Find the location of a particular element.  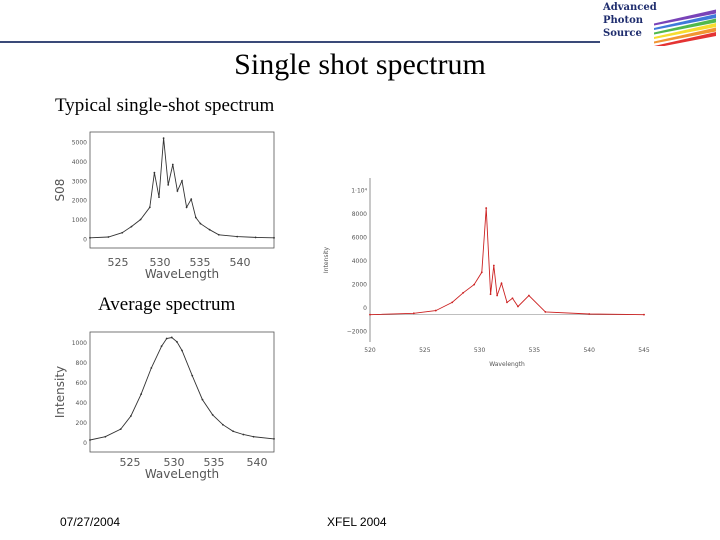

y-tick-label: 200 is located at coordinates (82, 423).